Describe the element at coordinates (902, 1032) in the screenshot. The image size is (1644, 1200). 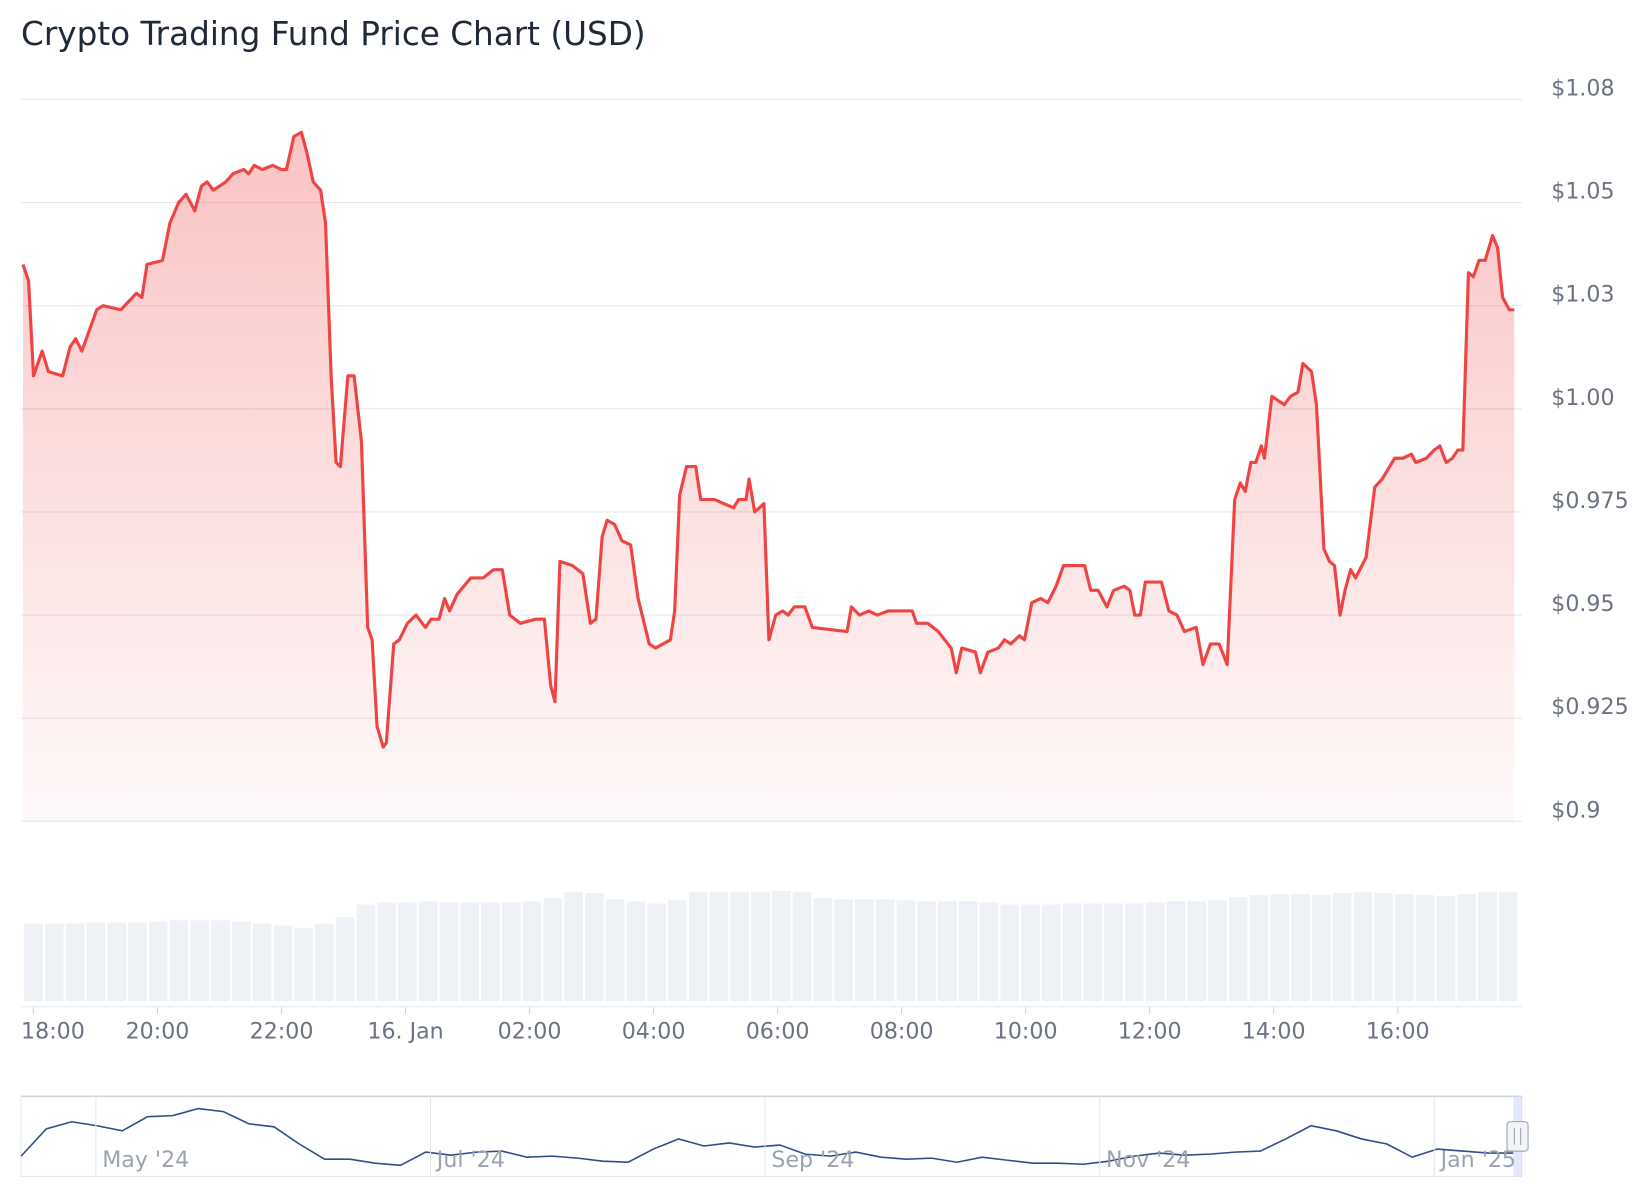
I see `x-tick-label: 08:00` at that location.